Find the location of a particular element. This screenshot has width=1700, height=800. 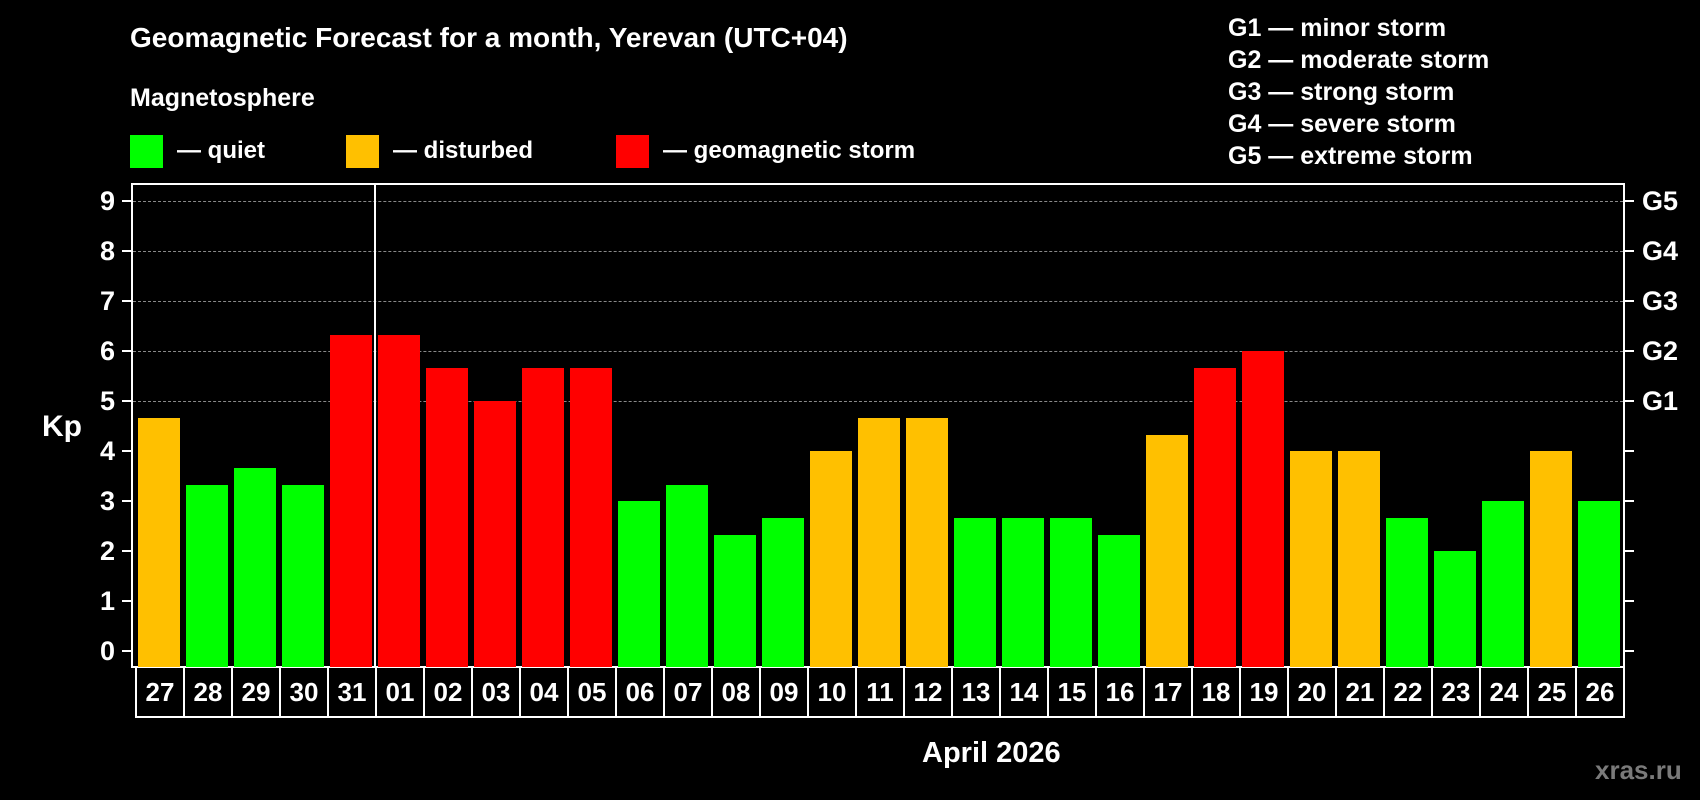

legend-label: — disturbed is located at coordinates (463, 150).